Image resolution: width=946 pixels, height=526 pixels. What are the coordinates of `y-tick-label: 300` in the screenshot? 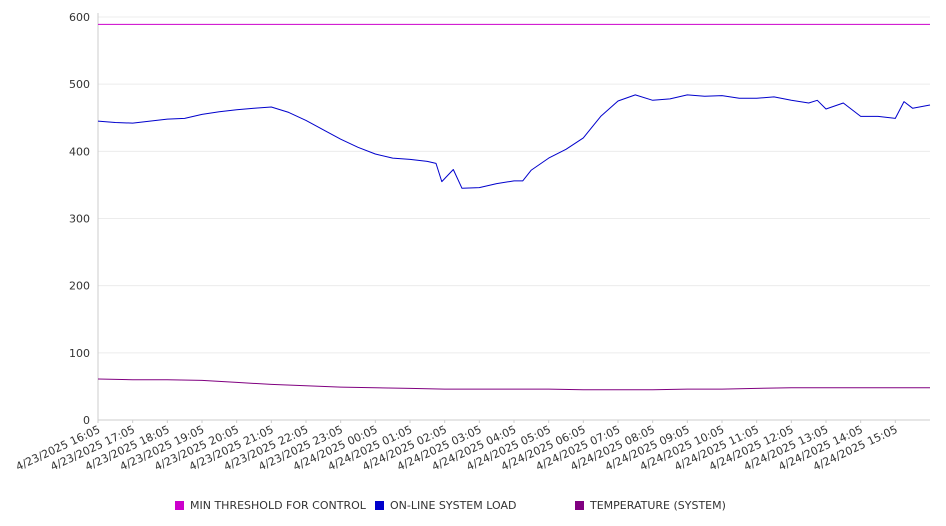 It's located at (79, 219).